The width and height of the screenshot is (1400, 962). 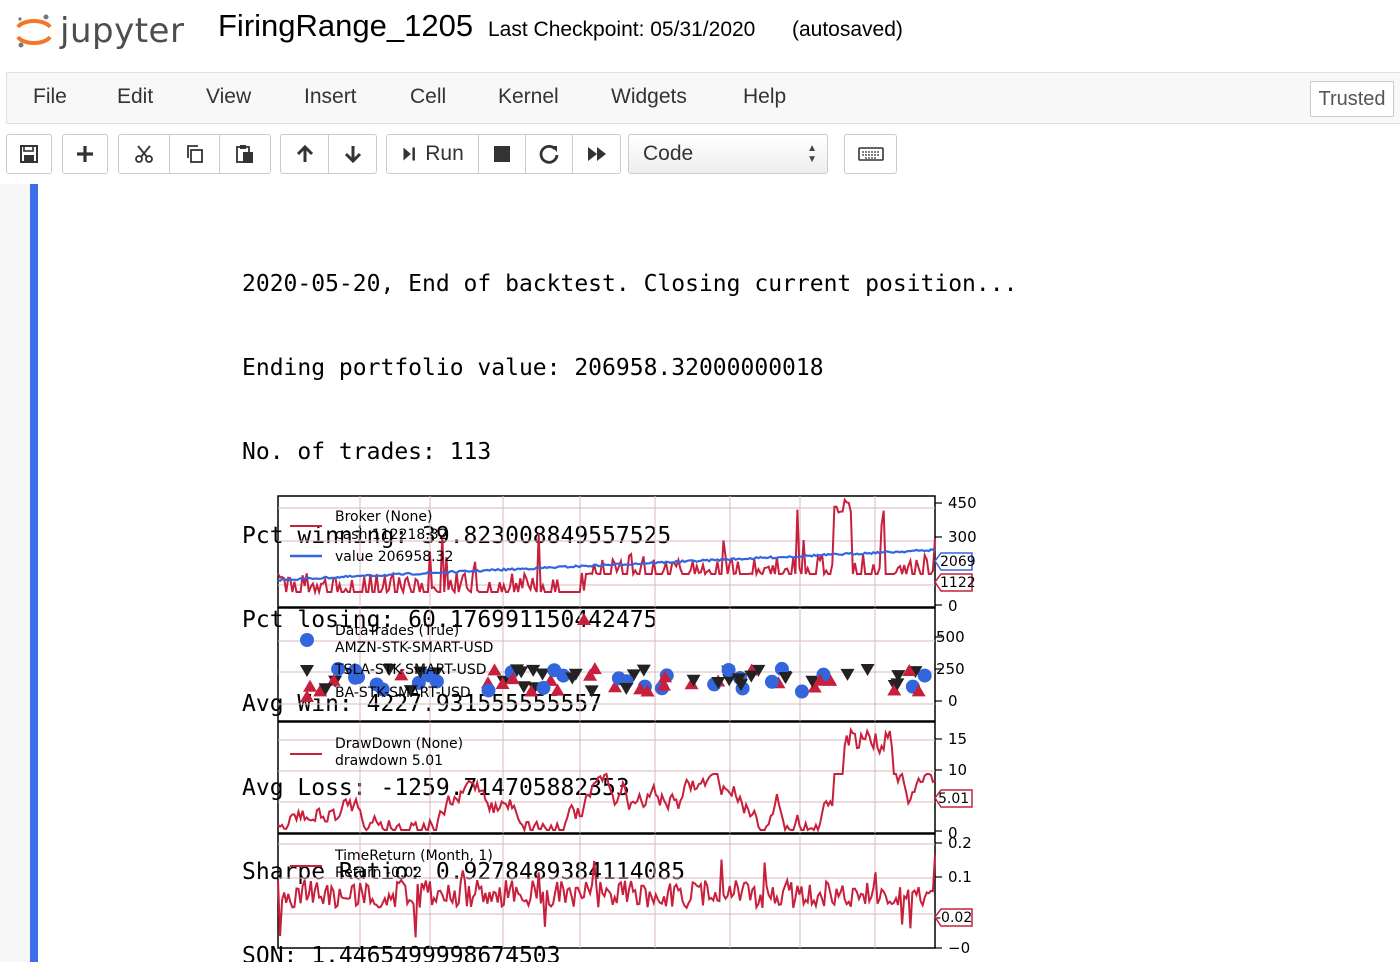 What do you see at coordinates (50, 96) in the screenshot?
I see `menu-file: File` at bounding box center [50, 96].